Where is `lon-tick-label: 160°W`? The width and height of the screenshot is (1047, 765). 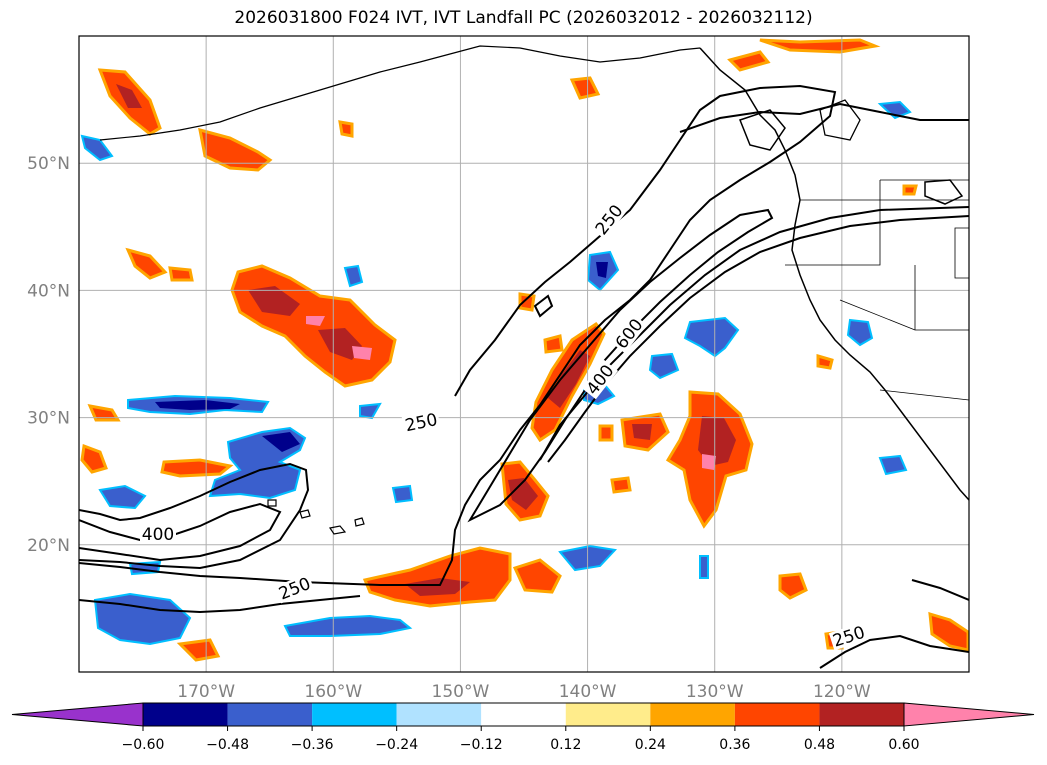 lon-tick-label: 160°W is located at coordinates (333, 692).